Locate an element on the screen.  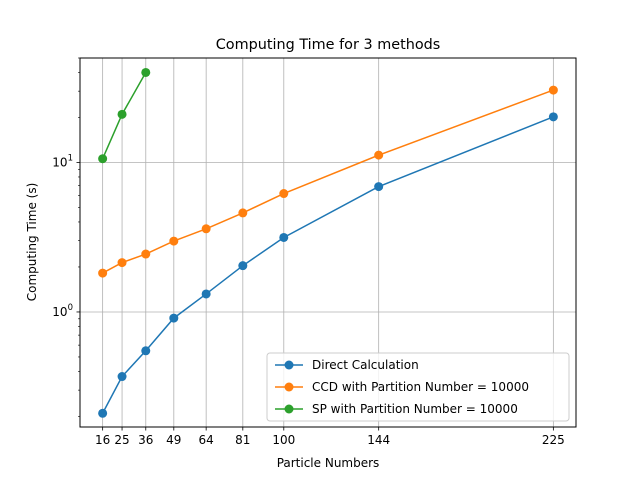
x-tick-label: 100 is located at coordinates (283, 440).